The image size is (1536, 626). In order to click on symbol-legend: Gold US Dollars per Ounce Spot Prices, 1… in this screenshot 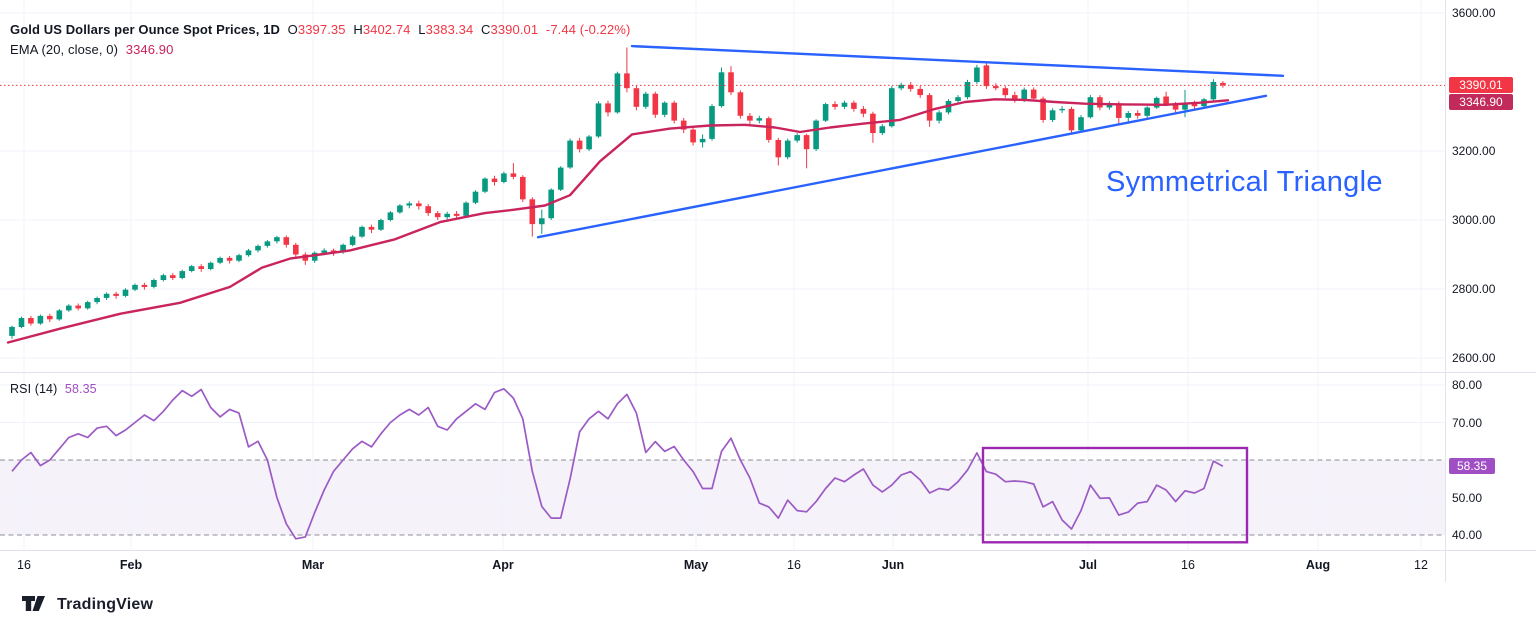, I will do `click(322, 29)`.